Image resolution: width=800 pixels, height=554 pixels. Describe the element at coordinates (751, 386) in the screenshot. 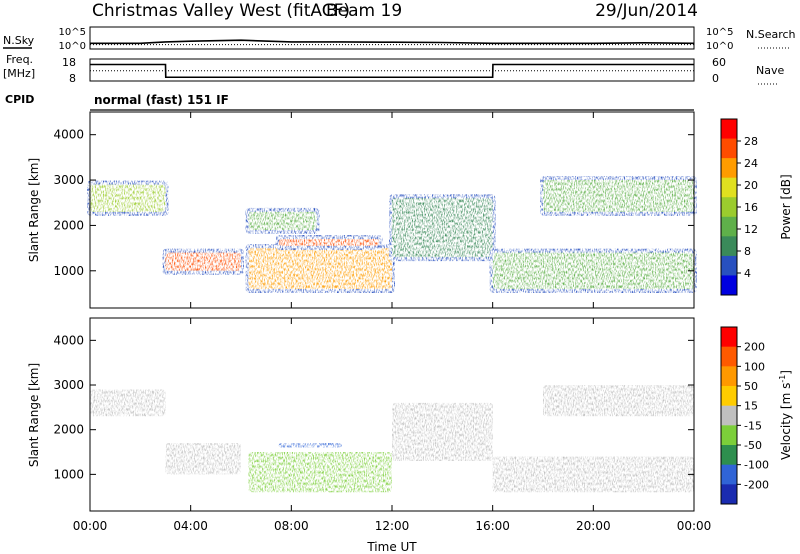

I see `velocity-colorbar-tick: 50` at that location.